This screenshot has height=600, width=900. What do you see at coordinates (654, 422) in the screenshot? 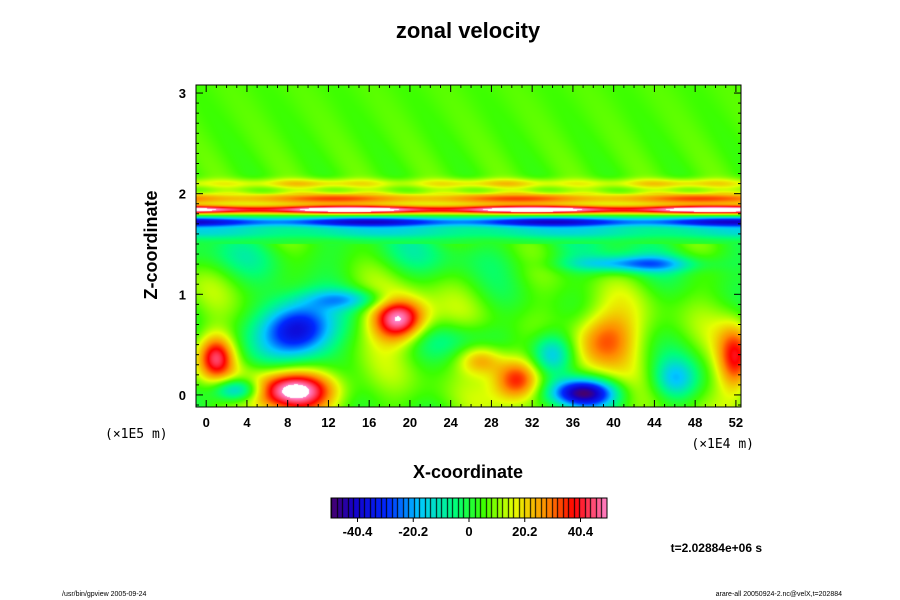
I see `x-tick-label: 44` at bounding box center [654, 422].